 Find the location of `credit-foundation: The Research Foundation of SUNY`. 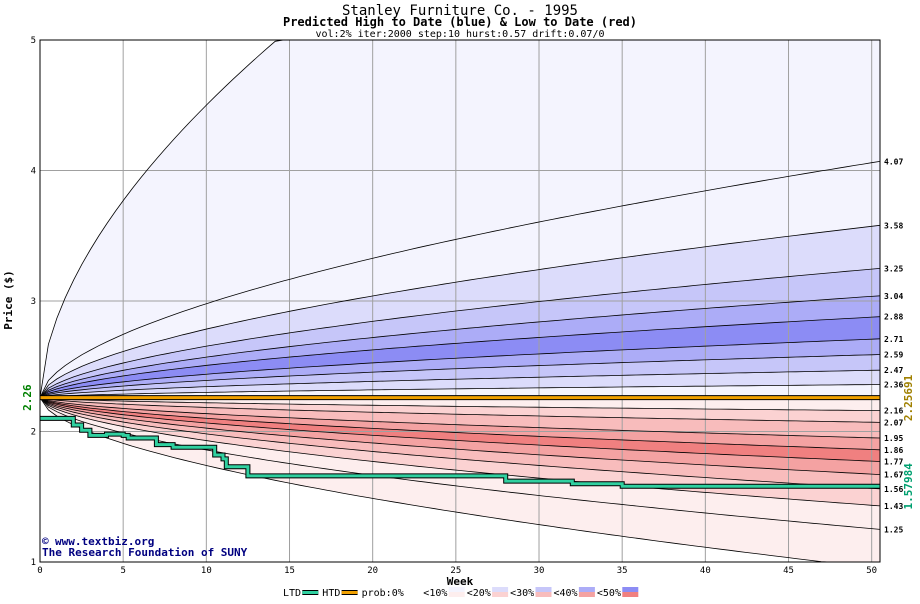

credit-foundation: The Research Foundation of SUNY is located at coordinates (145, 552).